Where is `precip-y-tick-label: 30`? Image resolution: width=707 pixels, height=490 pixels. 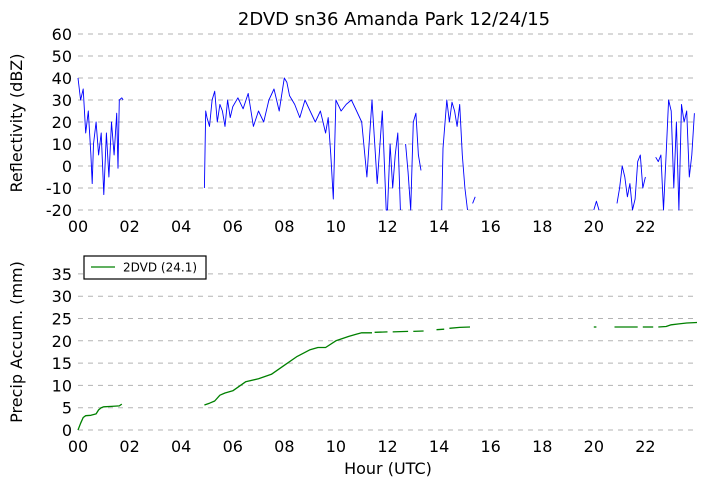 precip-y-tick-label: 30 is located at coordinates (62, 296).